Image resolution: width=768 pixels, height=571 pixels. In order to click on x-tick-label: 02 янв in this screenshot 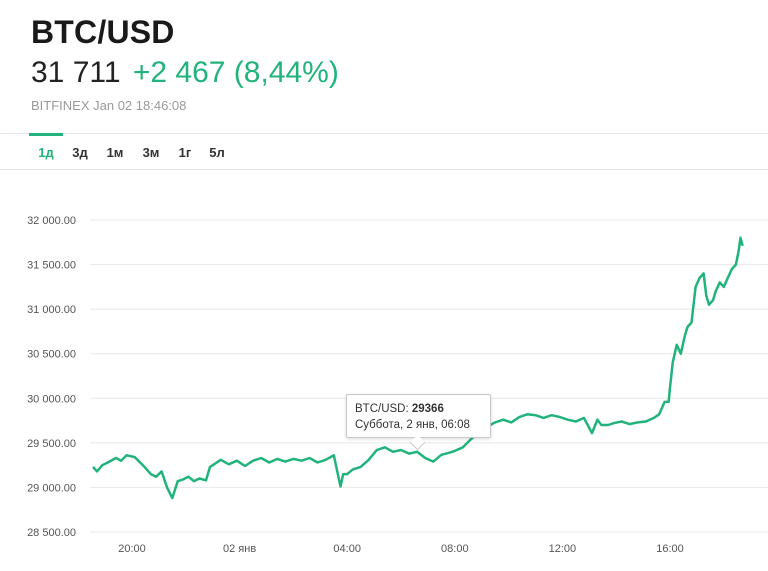, I will do `click(239, 549)`.